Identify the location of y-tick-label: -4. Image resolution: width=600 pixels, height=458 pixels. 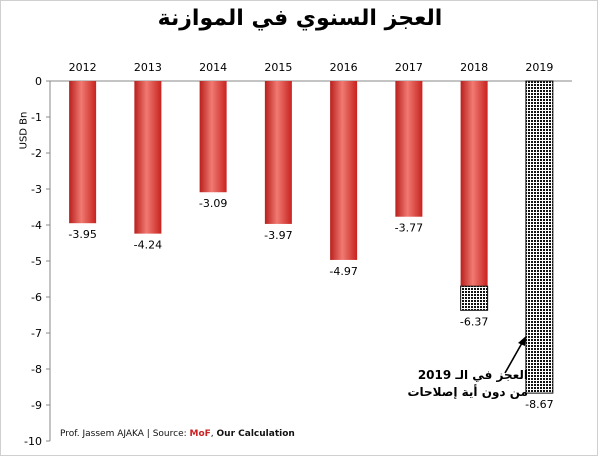
(36, 225).